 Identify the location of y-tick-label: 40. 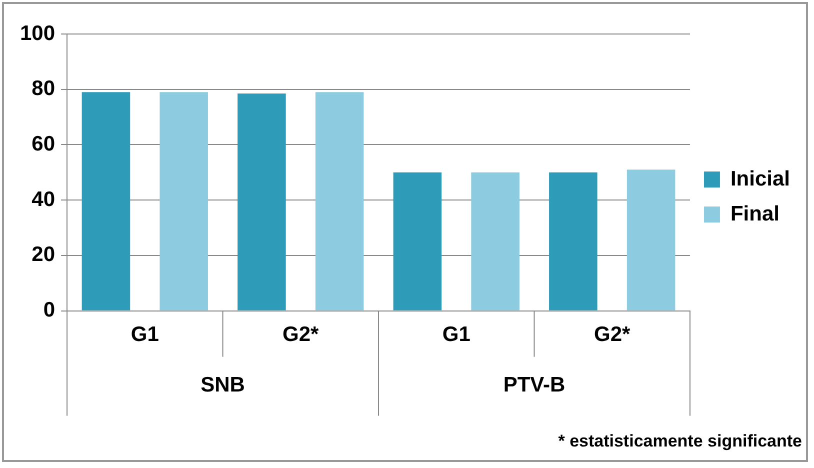
(44, 199).